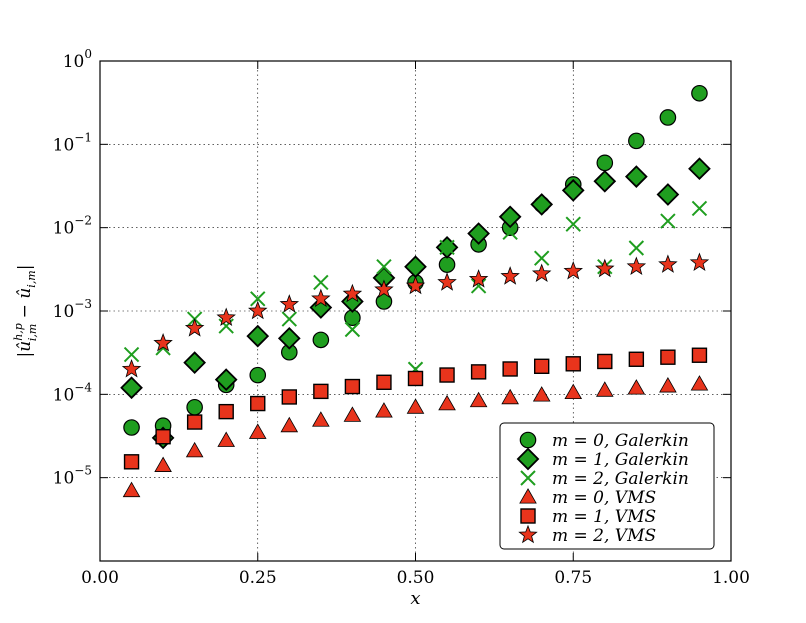 The width and height of the screenshot is (806, 623). Describe the element at coordinates (604, 536) in the screenshot. I see `legend-label: m = 2, VMS` at that location.